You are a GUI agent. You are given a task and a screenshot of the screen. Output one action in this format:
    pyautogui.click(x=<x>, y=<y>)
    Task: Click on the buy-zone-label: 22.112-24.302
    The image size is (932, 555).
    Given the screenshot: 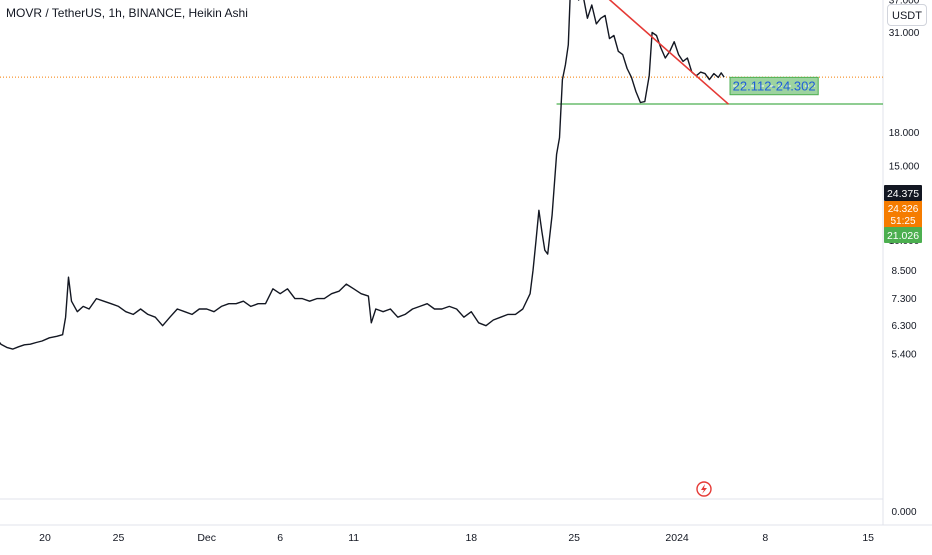 What is the action you would take?
    pyautogui.click(x=774, y=86)
    